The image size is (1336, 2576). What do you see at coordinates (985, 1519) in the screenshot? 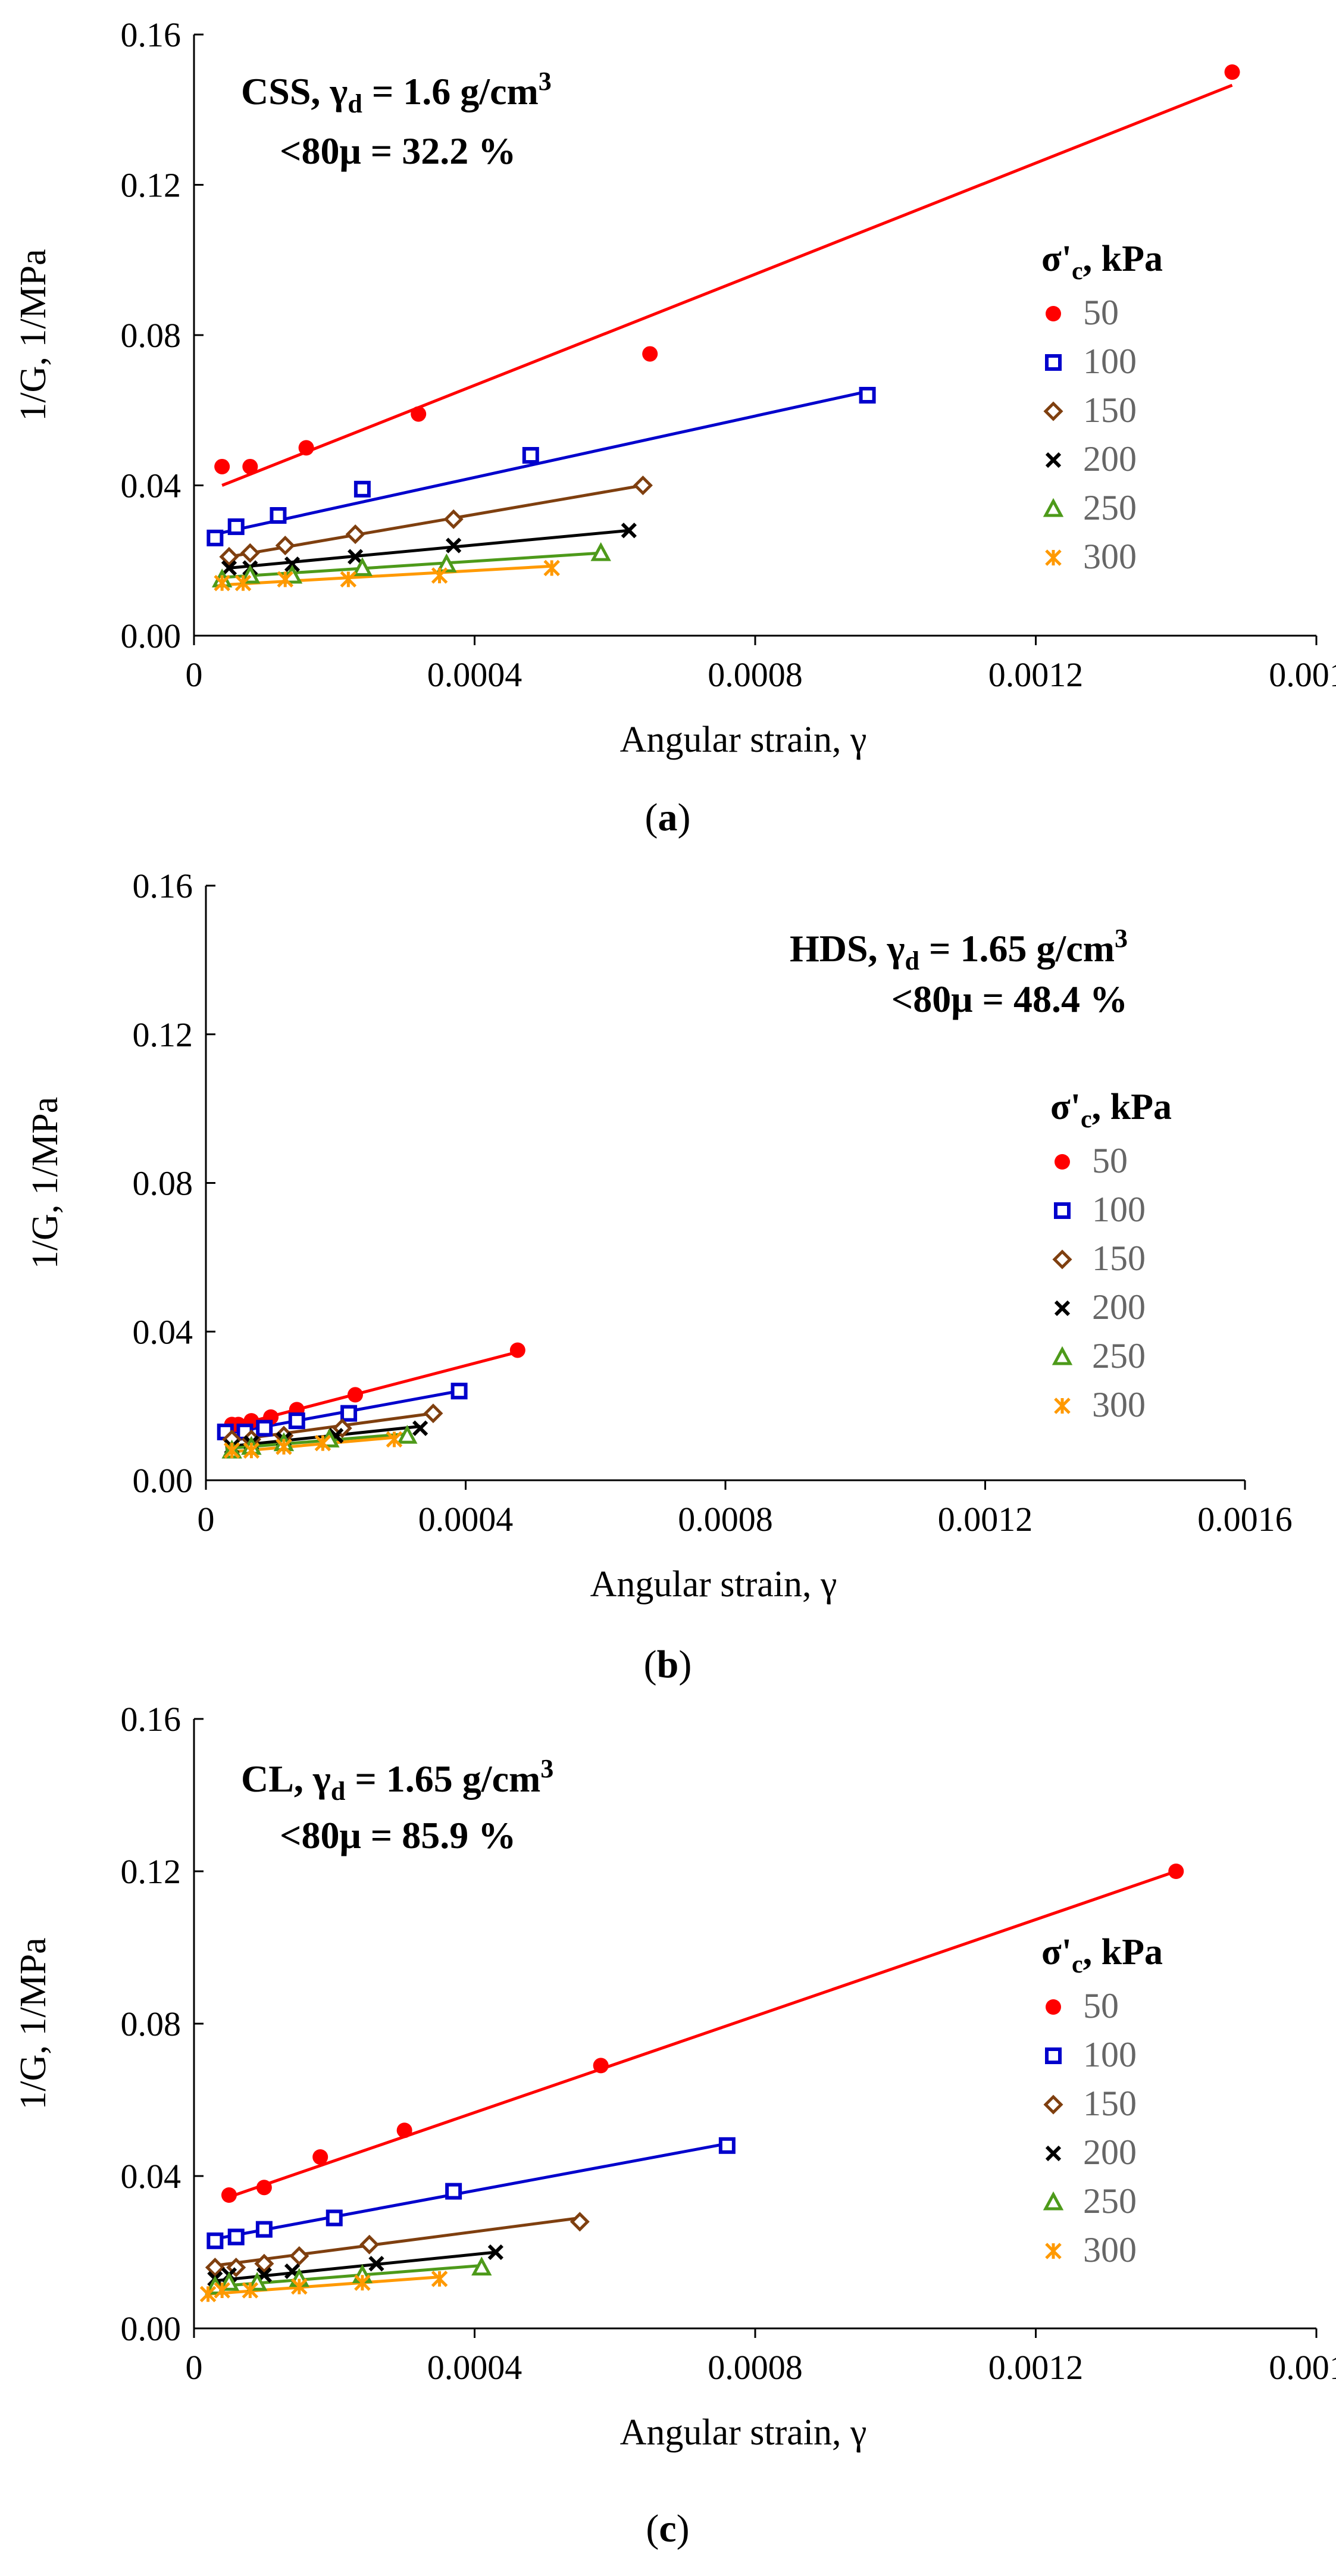
I see `x-tick-label: 0.0012` at bounding box center [985, 1519].